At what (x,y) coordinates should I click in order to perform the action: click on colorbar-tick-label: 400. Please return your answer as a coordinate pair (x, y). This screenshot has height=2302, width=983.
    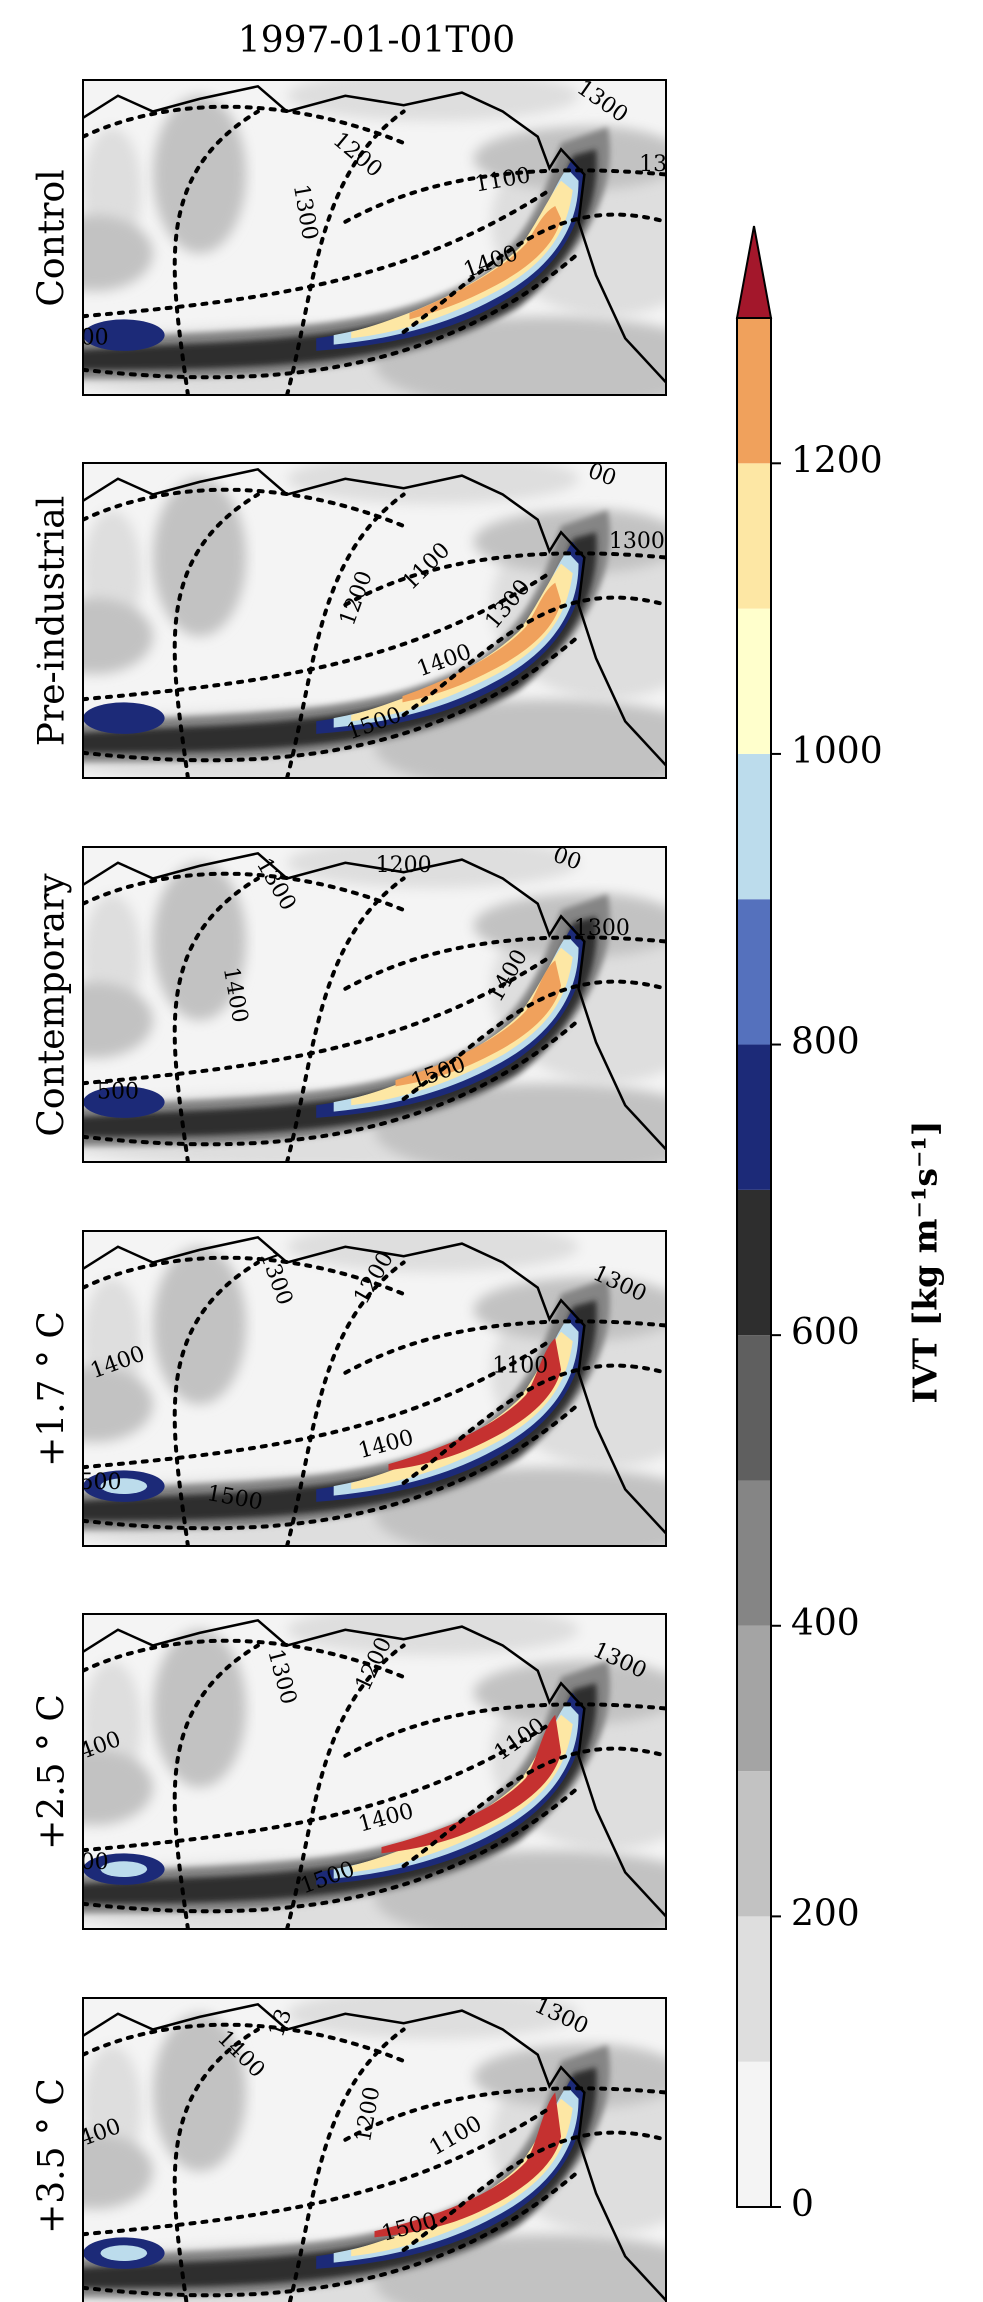
    Looking at the image, I should click on (825, 1623).